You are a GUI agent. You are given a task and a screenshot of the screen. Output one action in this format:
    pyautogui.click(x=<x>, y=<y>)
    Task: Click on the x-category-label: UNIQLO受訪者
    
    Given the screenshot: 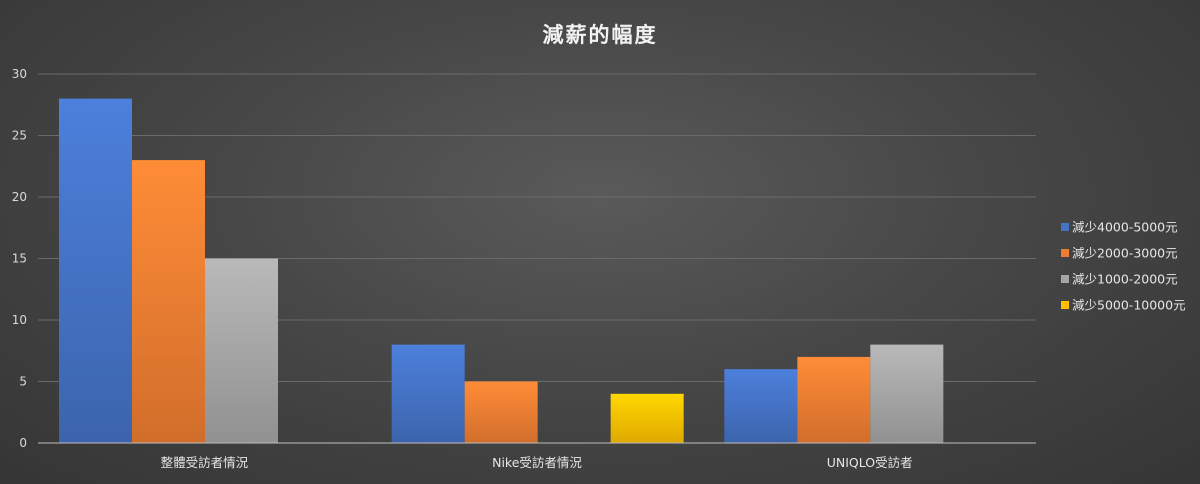 What is the action you would take?
    pyautogui.click(x=870, y=462)
    